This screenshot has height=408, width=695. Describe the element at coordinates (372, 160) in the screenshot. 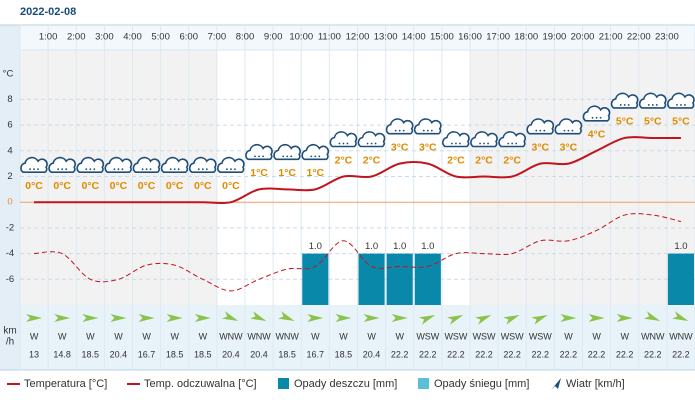

I see `temperature-label: 2°C` at that location.